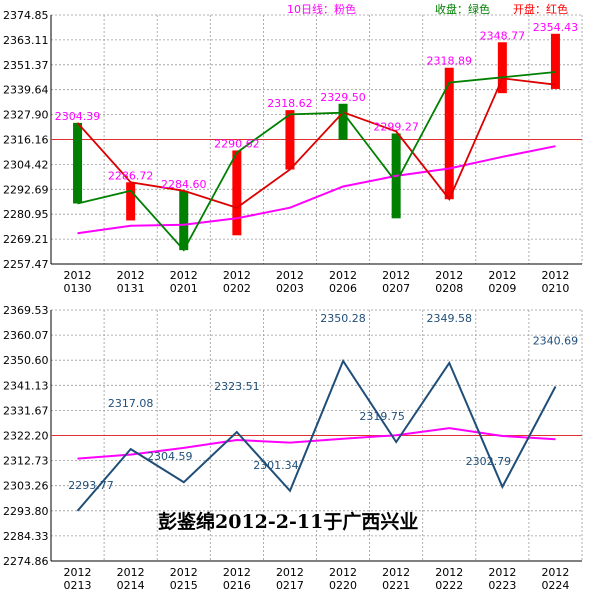  Describe the element at coordinates (131, 403) in the screenshot. I see `bottom-value-label: 2317.08` at that location.